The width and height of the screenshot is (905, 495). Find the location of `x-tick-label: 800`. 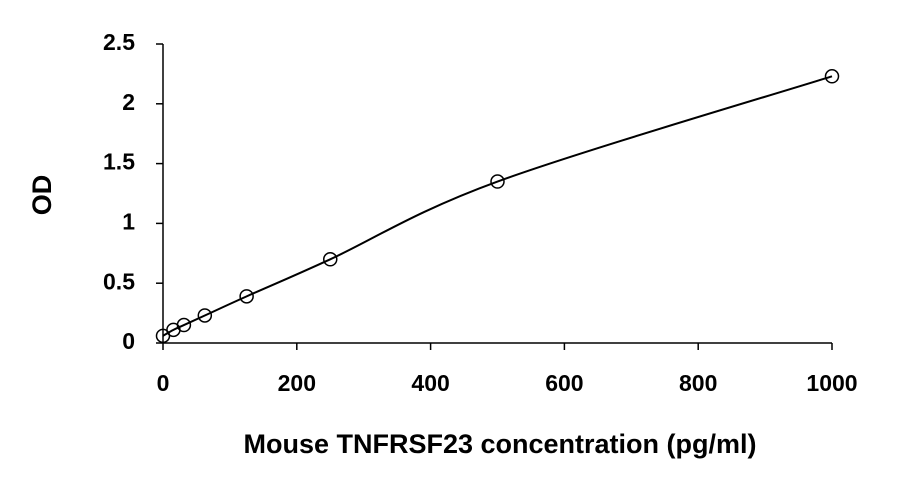

x-tick-label: 800 is located at coordinates (698, 383).